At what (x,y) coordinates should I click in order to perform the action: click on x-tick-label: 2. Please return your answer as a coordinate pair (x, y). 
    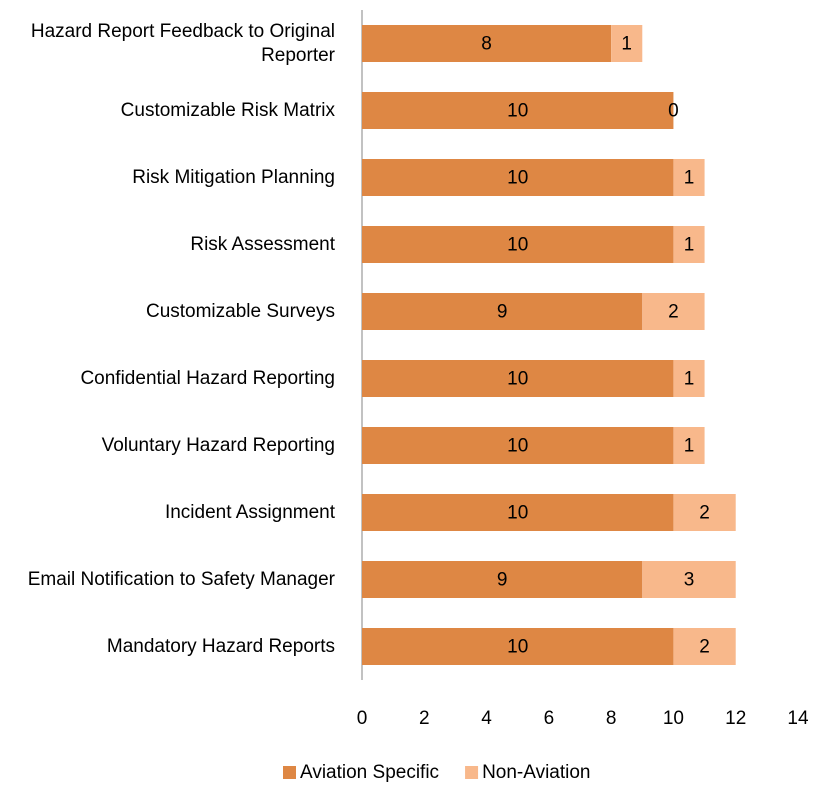
    Looking at the image, I should click on (424, 718).